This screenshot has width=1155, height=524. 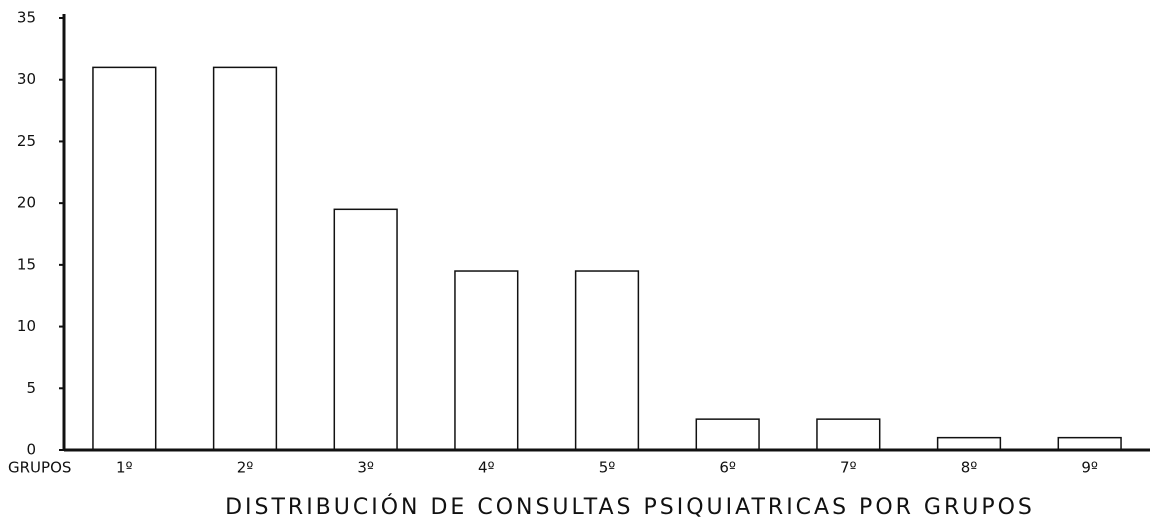 What do you see at coordinates (26, 141) in the screenshot?
I see `y-tick-label: 25` at bounding box center [26, 141].